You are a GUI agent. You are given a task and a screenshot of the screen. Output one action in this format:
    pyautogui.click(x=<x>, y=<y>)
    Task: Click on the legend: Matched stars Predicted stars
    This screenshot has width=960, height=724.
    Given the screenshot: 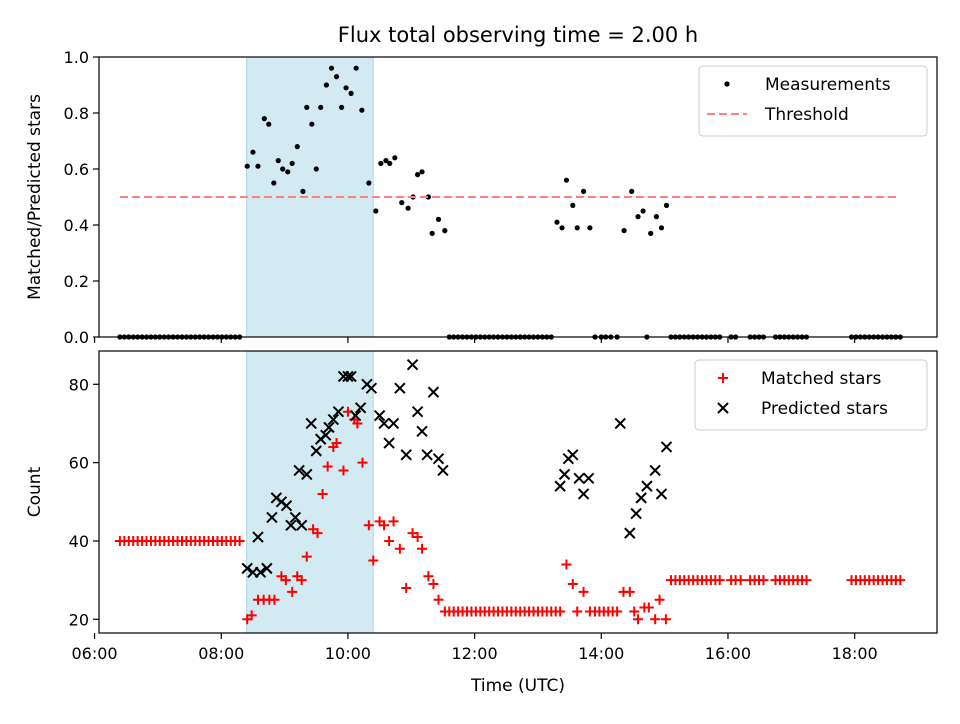 What is the action you would take?
    pyautogui.click(x=811, y=395)
    